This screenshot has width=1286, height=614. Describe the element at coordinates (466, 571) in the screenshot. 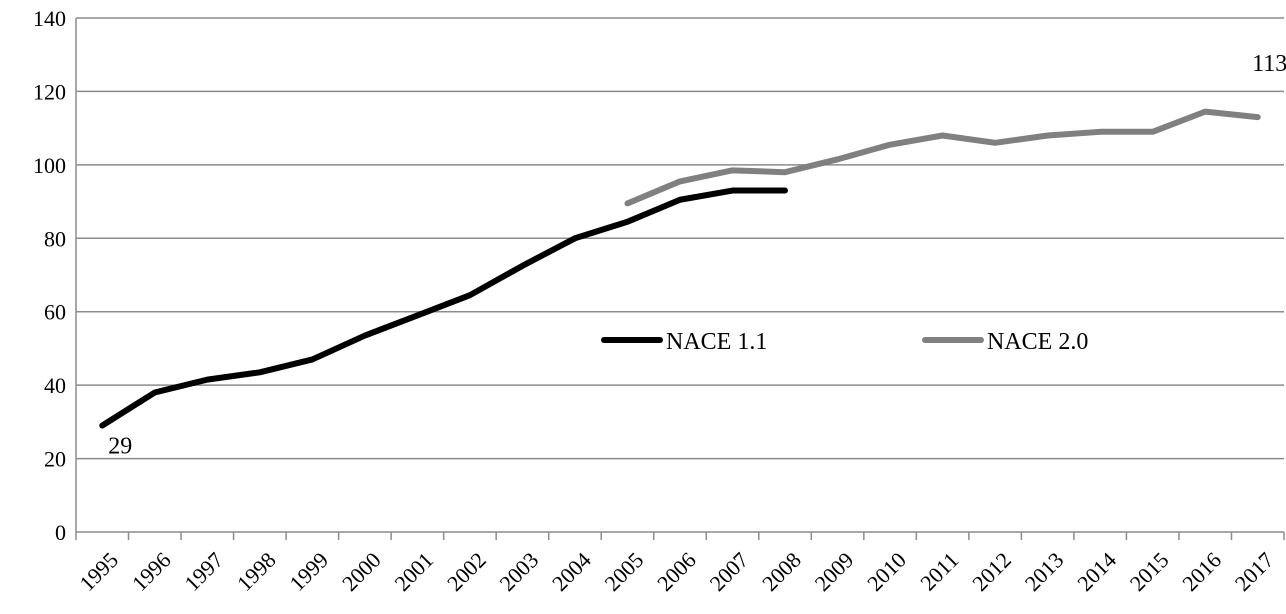

I see `x-tick-label: 2002` at that location.